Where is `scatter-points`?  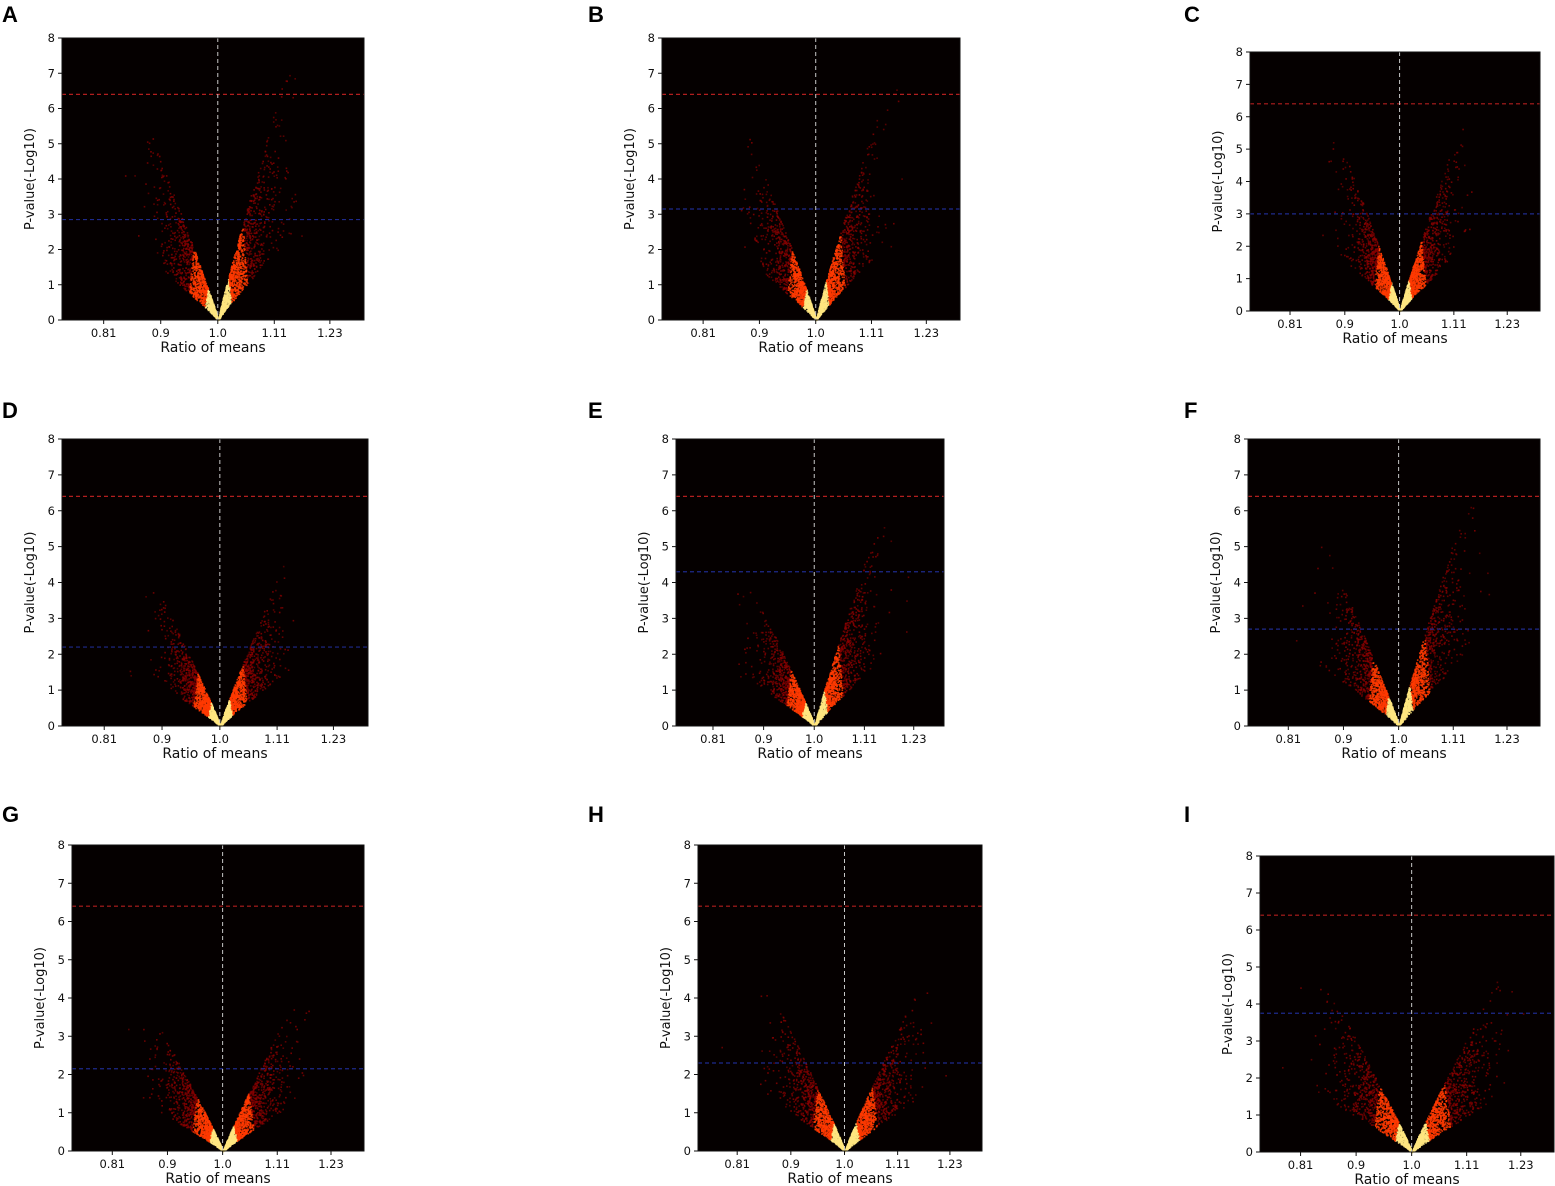
scatter-points is located at coordinates (213, 198).